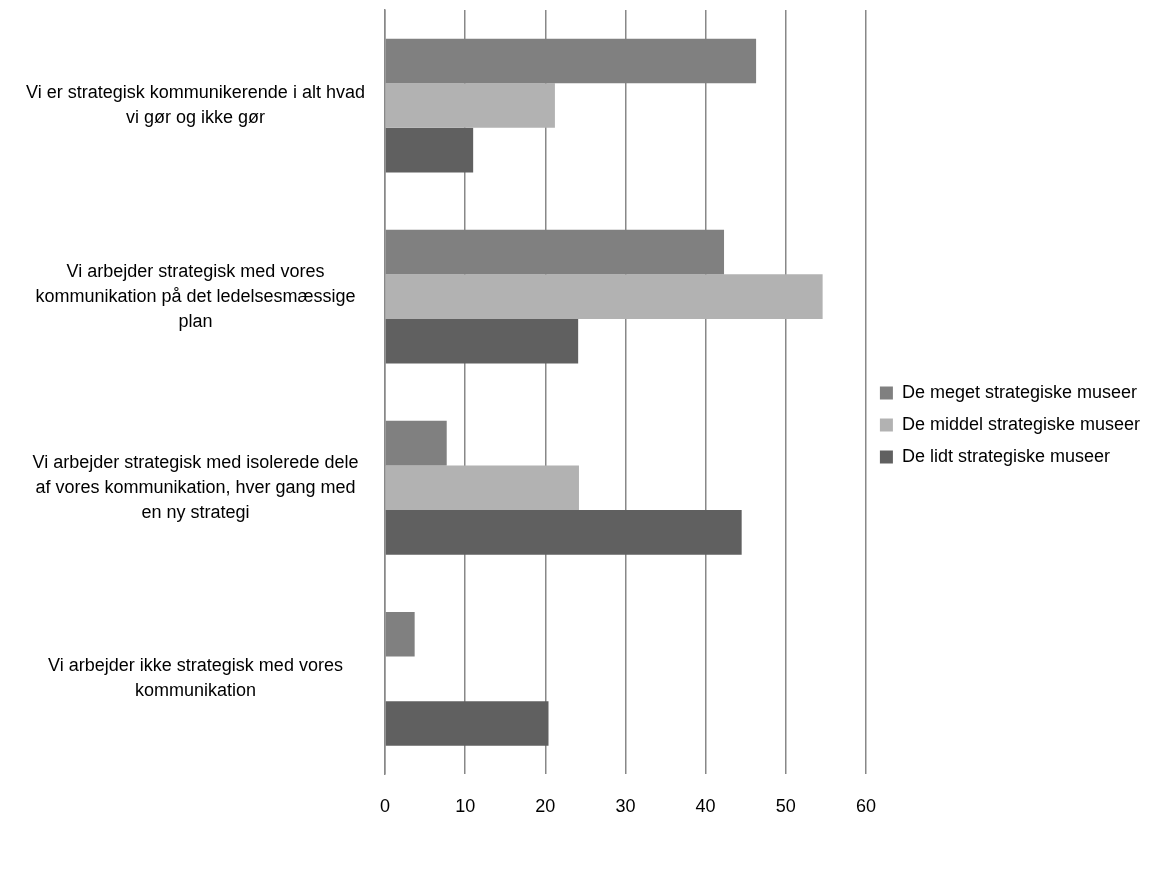 The width and height of the screenshot is (1160, 870). Describe the element at coordinates (1005, 455) in the screenshot. I see `legend-label: De lidt strategiske museer` at that location.